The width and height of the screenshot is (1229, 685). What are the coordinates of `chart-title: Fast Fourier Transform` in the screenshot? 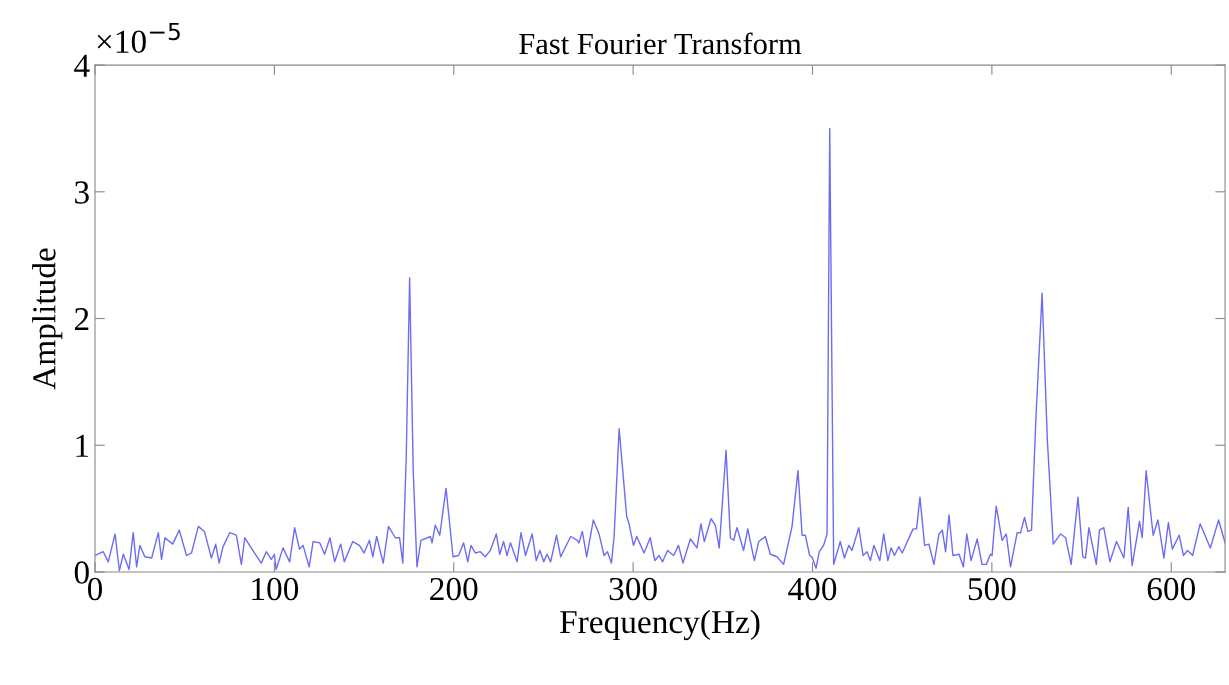 It's located at (660, 43).